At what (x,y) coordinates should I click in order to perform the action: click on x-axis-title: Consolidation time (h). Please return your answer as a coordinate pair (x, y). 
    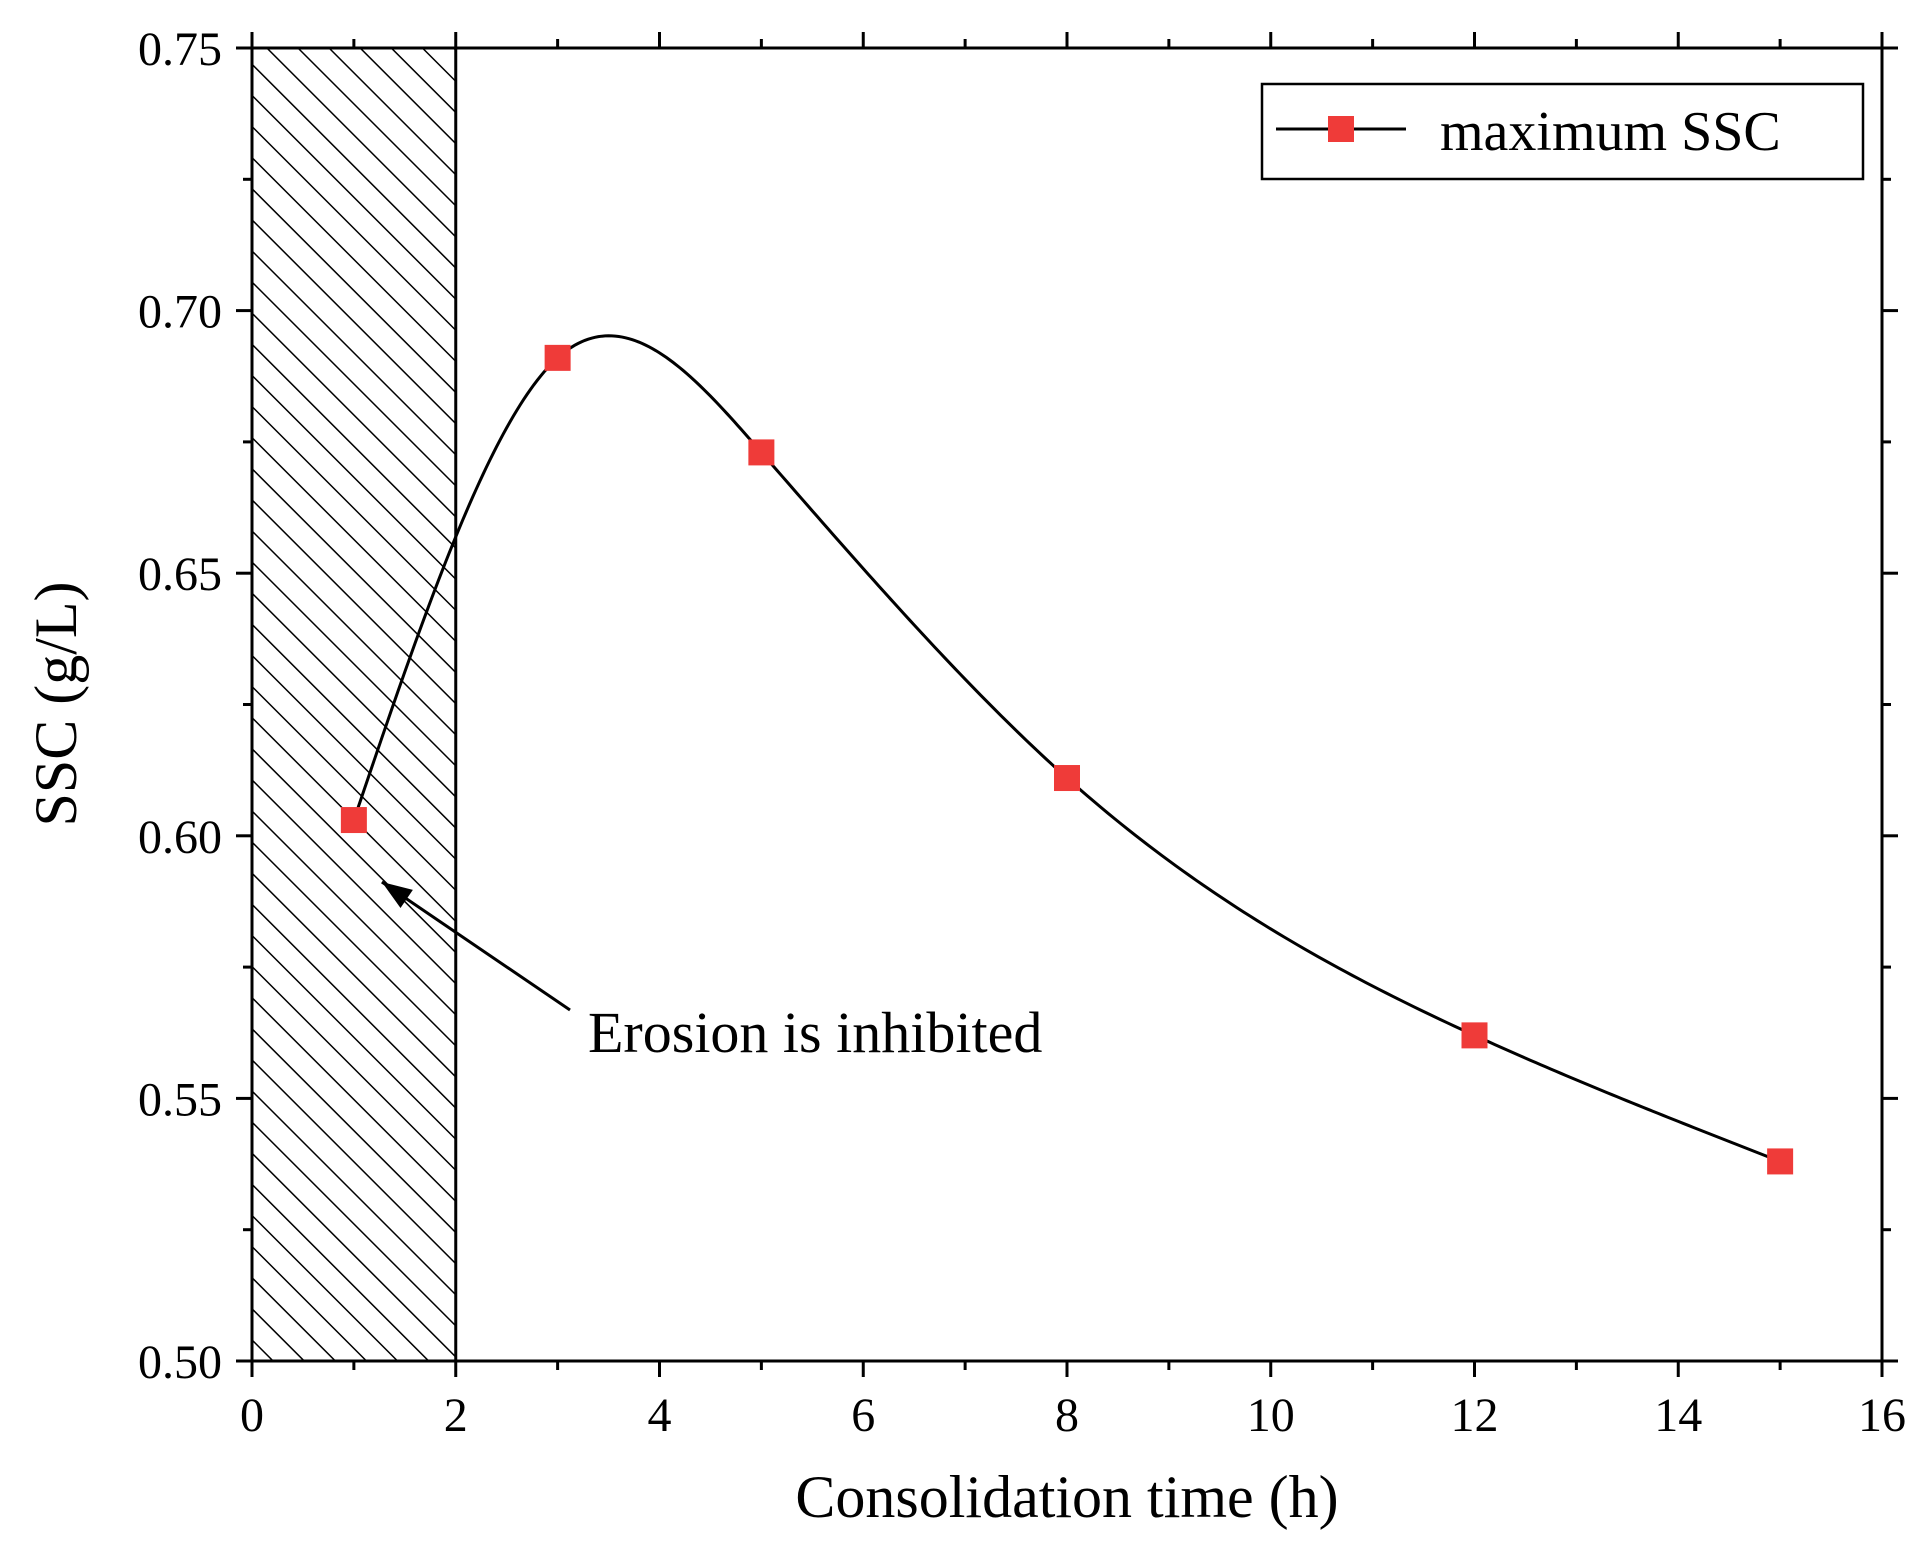
    Looking at the image, I should click on (1066, 1497).